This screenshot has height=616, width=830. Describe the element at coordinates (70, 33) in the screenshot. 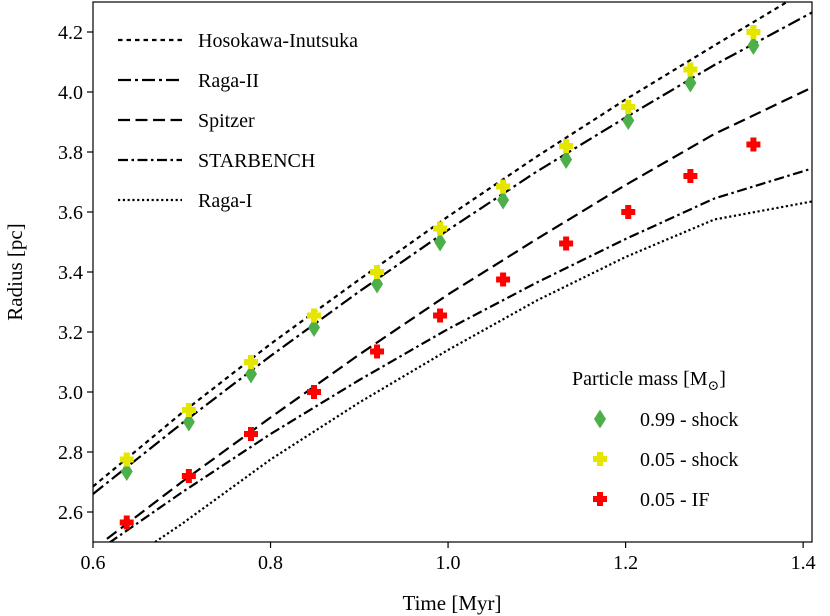

I see `y-tick-label: 4.2` at that location.